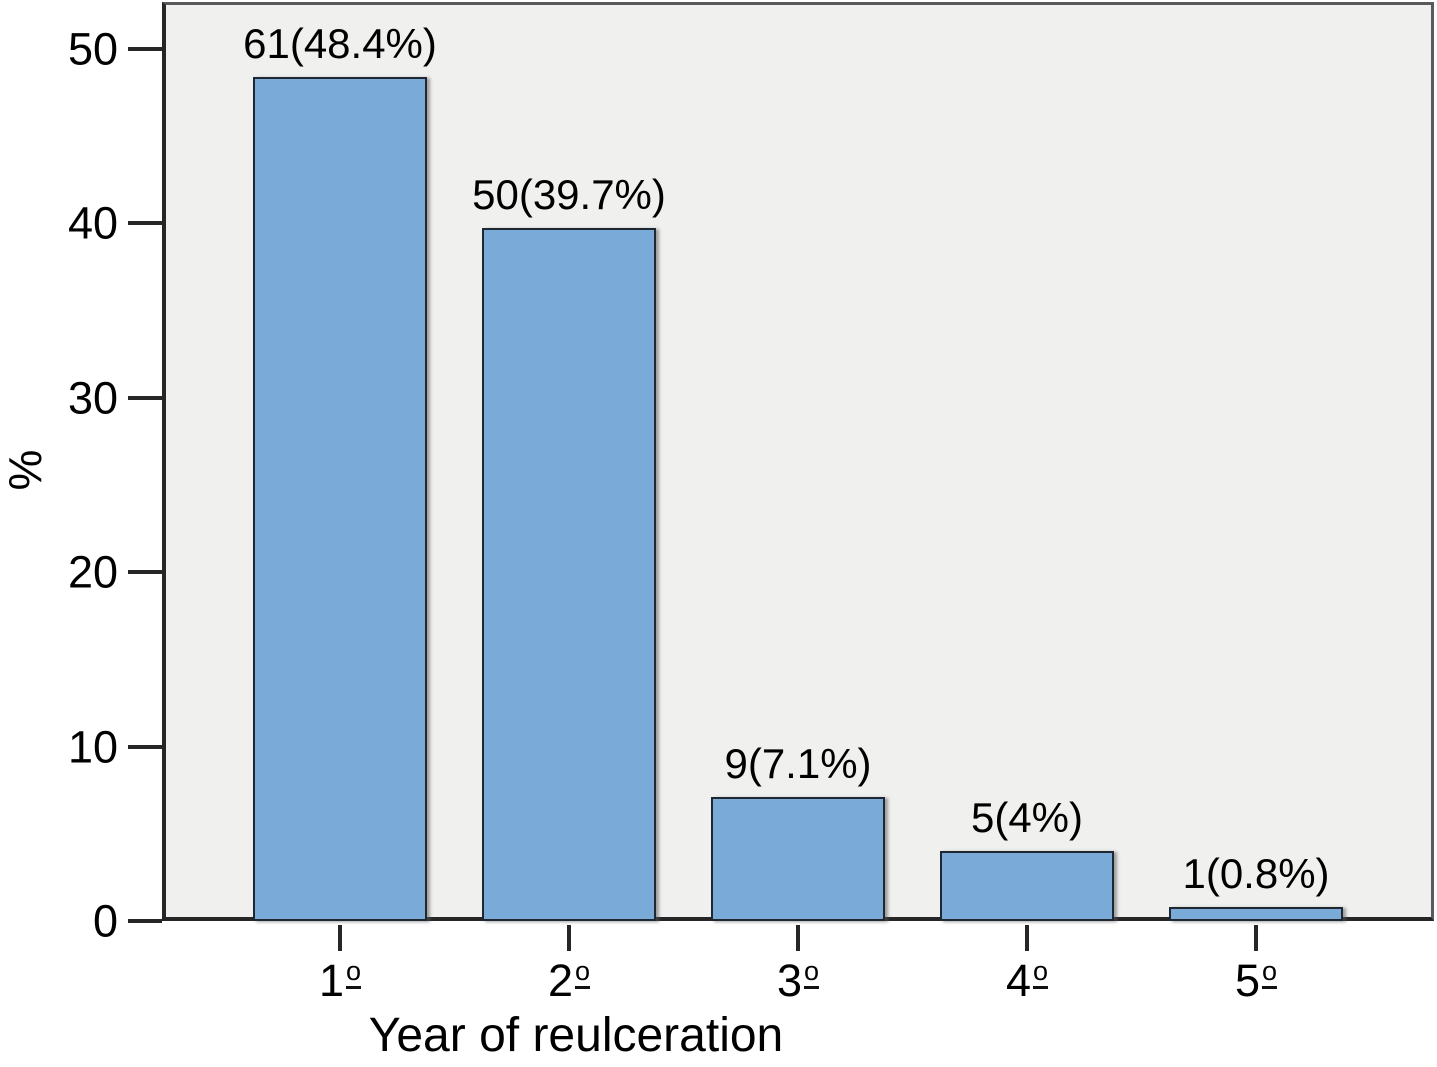 Image resolution: width=1437 pixels, height=1067 pixels. Describe the element at coordinates (798, 764) in the screenshot. I see `bar-value-label: 9(7.1%)` at that location.